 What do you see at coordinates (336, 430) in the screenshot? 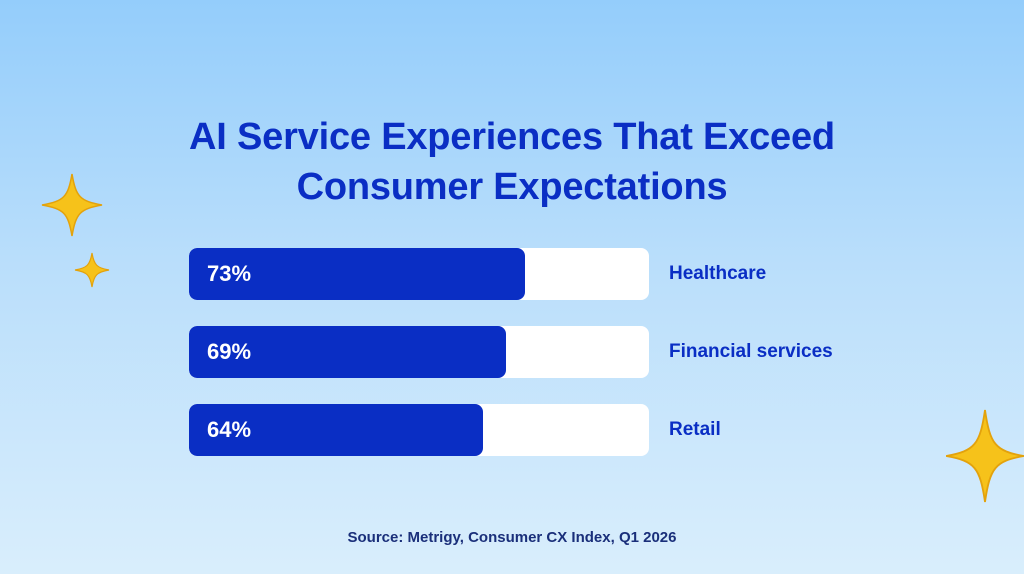
I see `bar: 64%` at bounding box center [336, 430].